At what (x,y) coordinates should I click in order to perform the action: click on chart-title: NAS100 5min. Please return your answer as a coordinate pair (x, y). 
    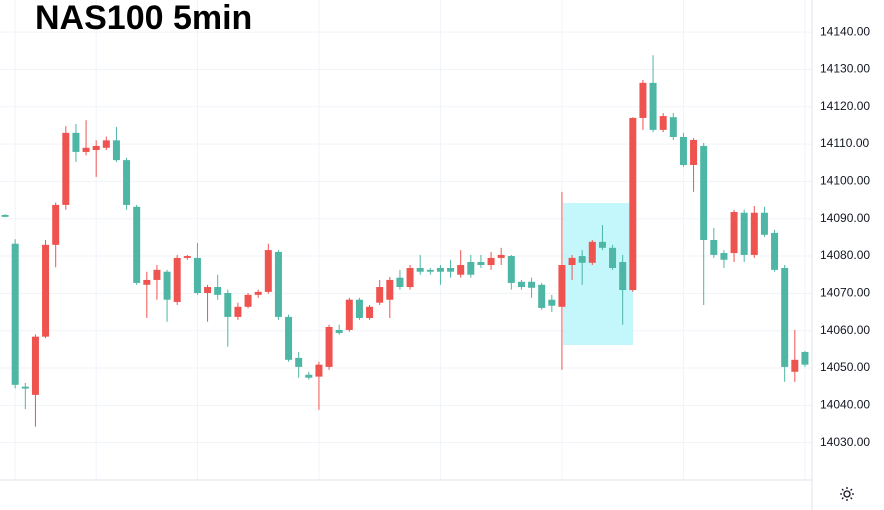
    Looking at the image, I should click on (143, 18).